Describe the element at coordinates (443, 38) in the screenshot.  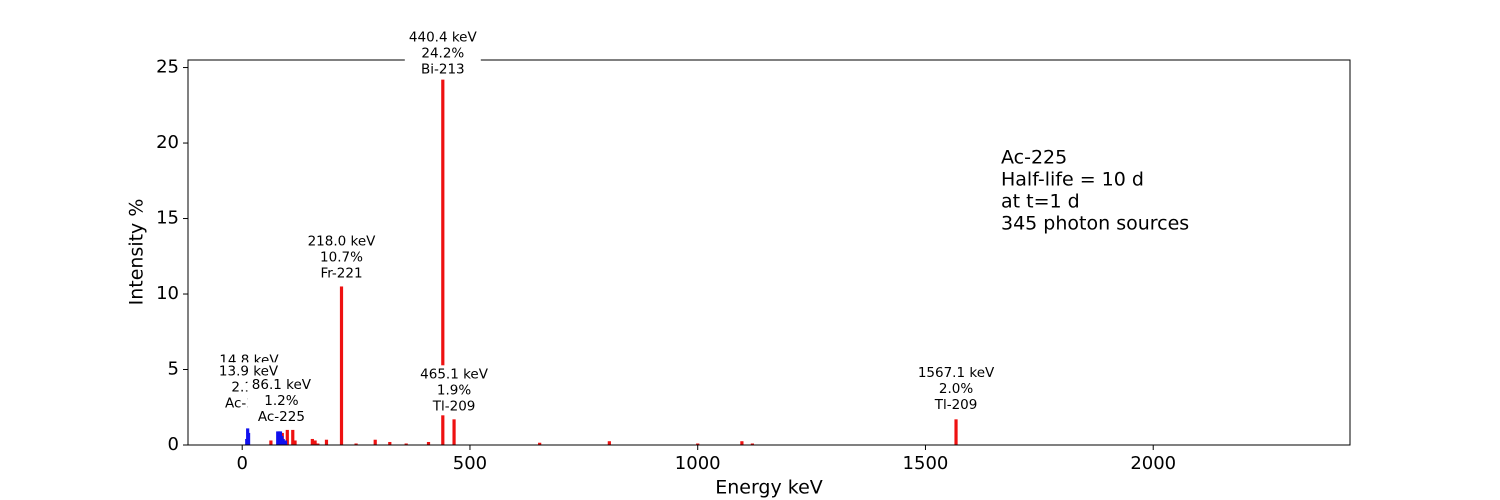
I see `annotation-text: 440.4 keV` at that location.